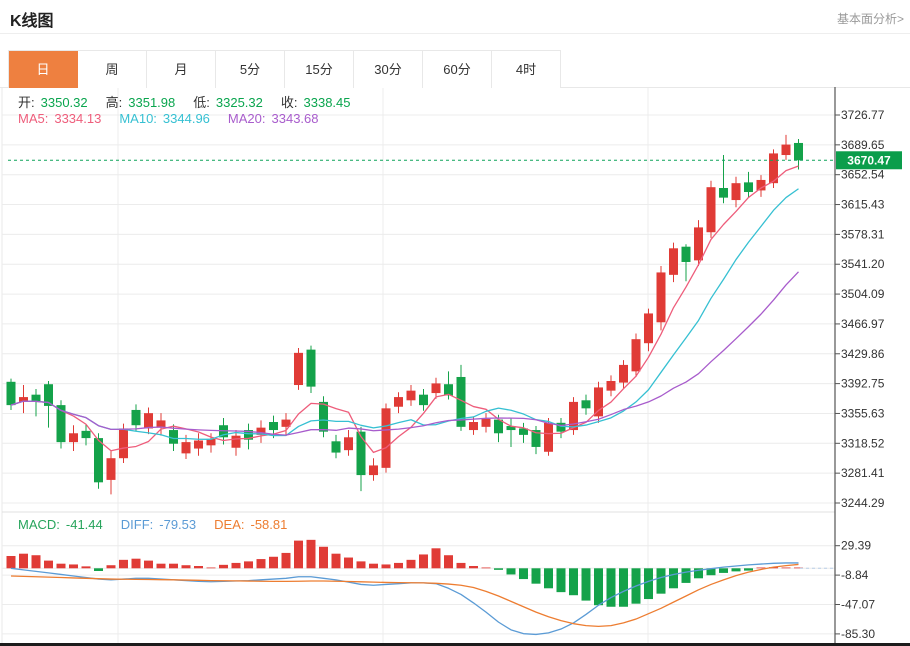  What do you see at coordinates (178, 524) in the screenshot?
I see `legend-value: -79.53` at bounding box center [178, 524].